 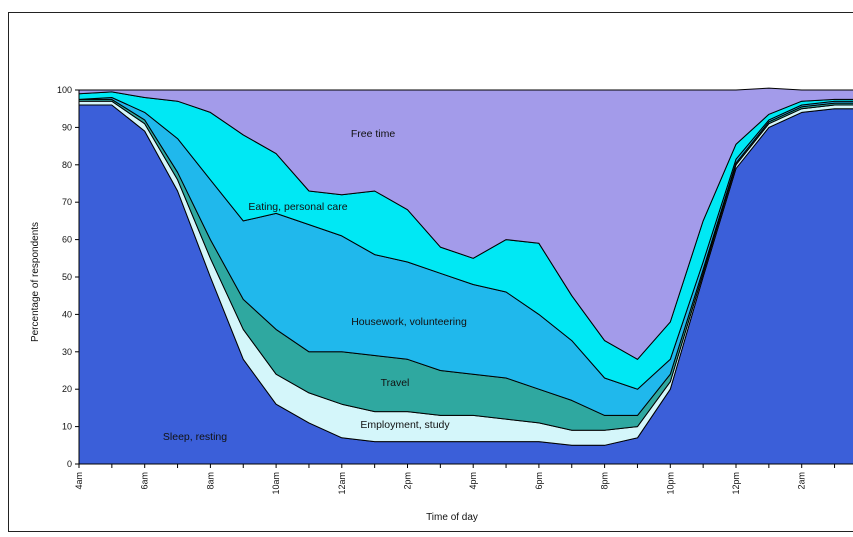 What do you see at coordinates (67, 389) in the screenshot?
I see `y-tick-label: 20` at bounding box center [67, 389].